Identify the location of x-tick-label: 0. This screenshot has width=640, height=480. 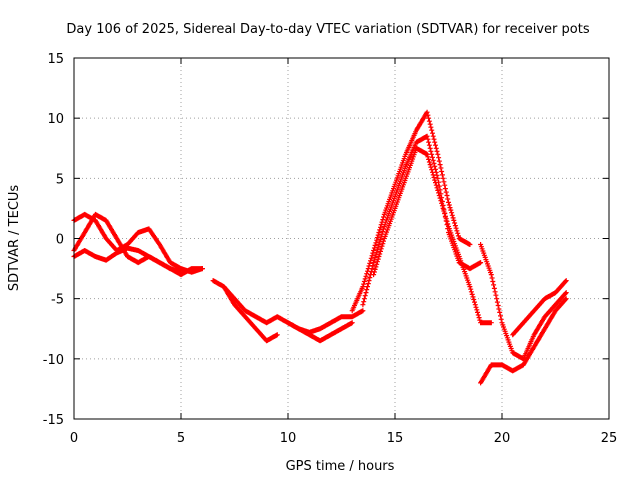
(74, 438).